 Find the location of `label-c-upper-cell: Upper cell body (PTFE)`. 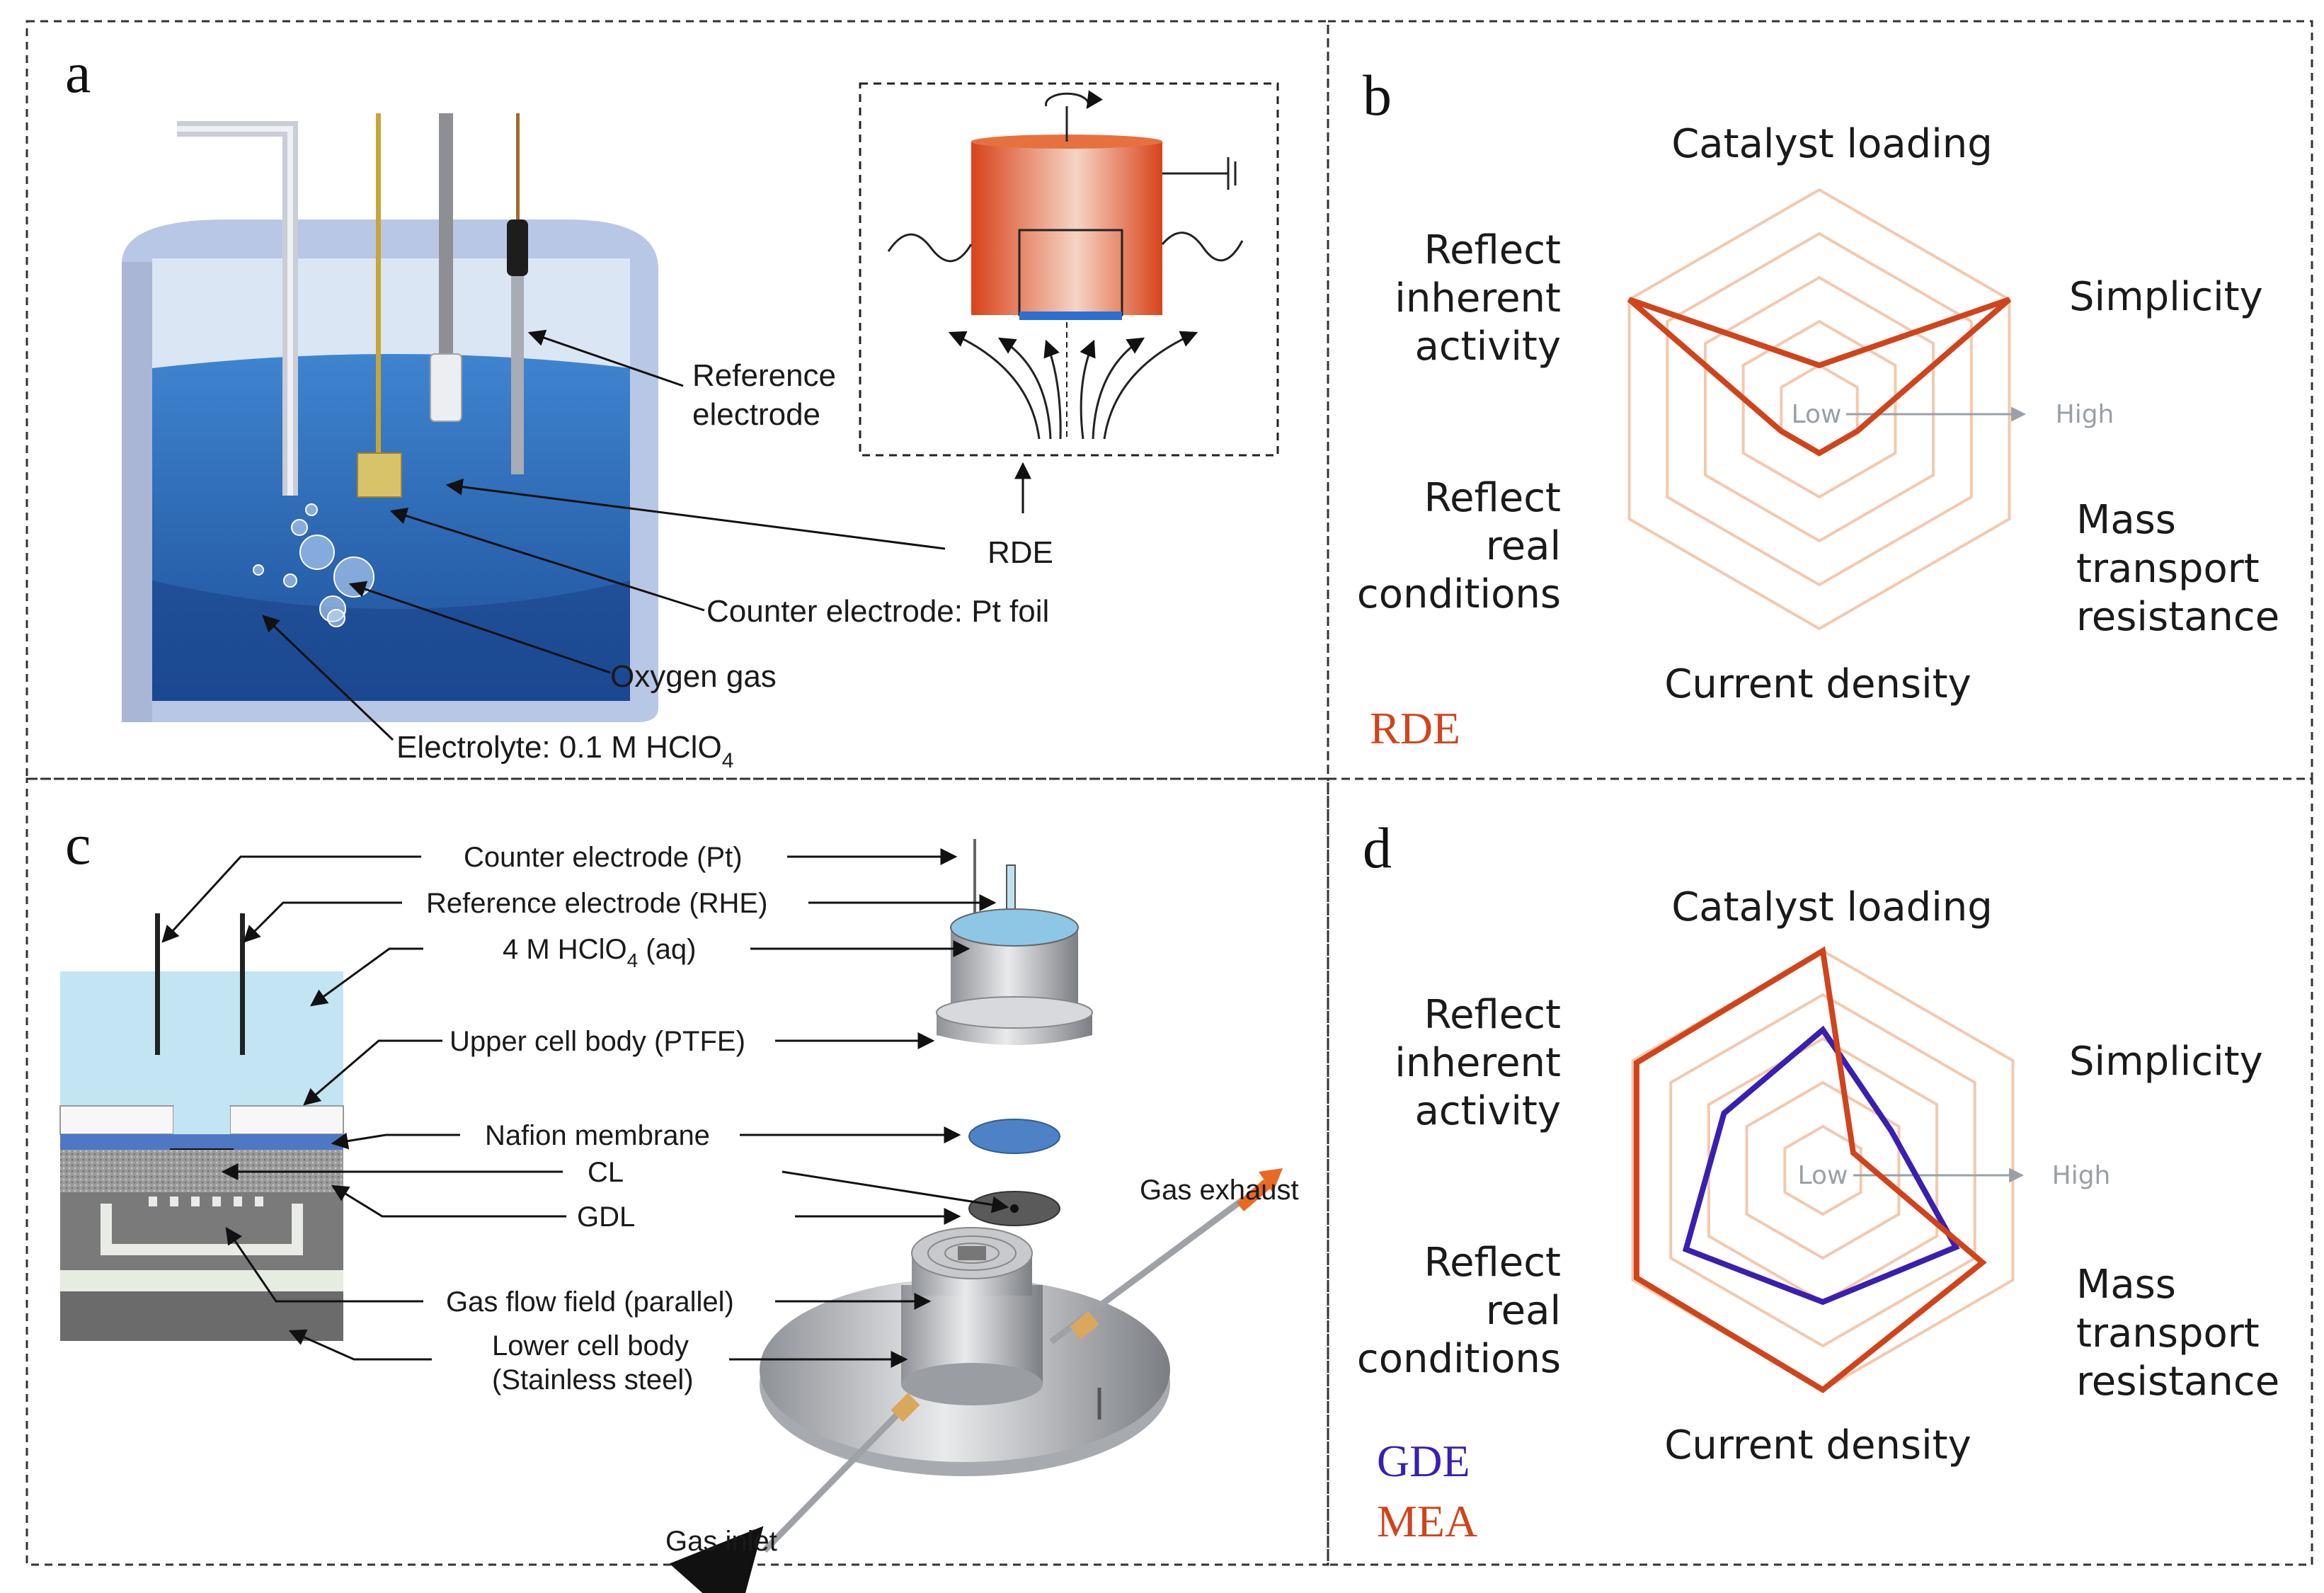

label-c-upper-cell: Upper cell body (PTFE) is located at coordinates (597, 1041).